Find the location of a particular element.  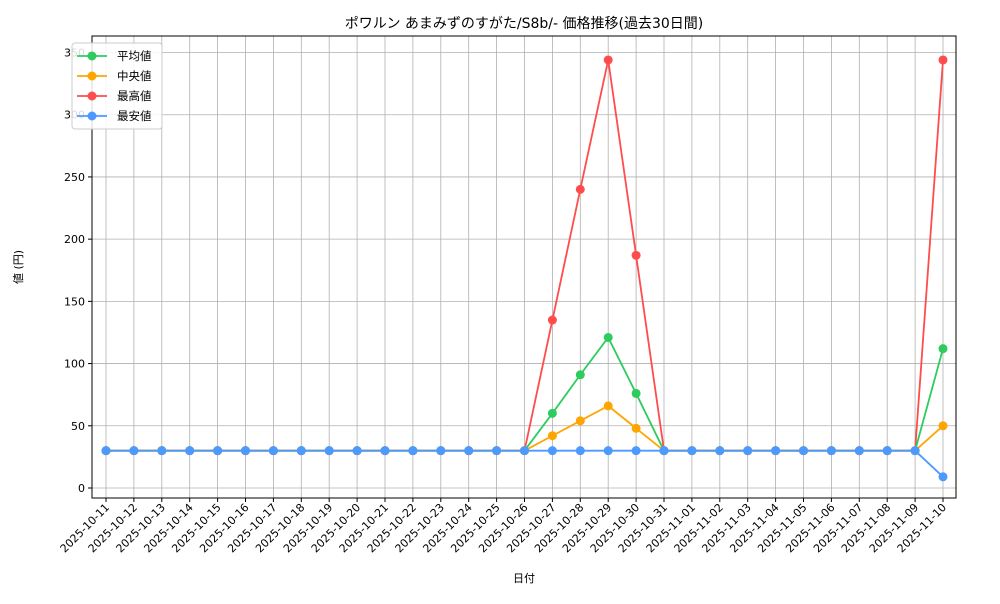

legend-box is located at coordinates (117, 86).